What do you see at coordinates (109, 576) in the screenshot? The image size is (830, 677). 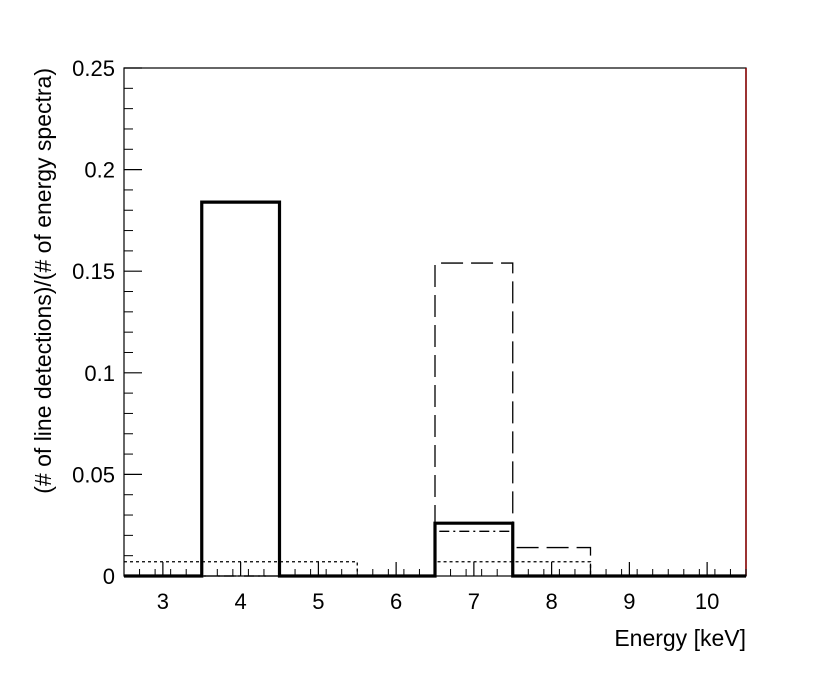 I see `y-tick-label: 0` at bounding box center [109, 576].